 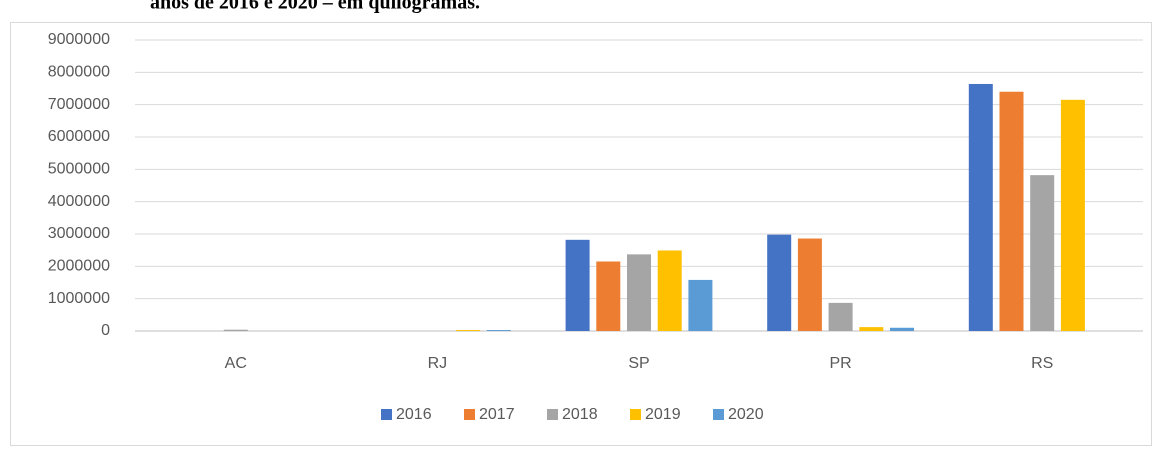 I want to click on legend-label: 2016, so click(x=414, y=414).